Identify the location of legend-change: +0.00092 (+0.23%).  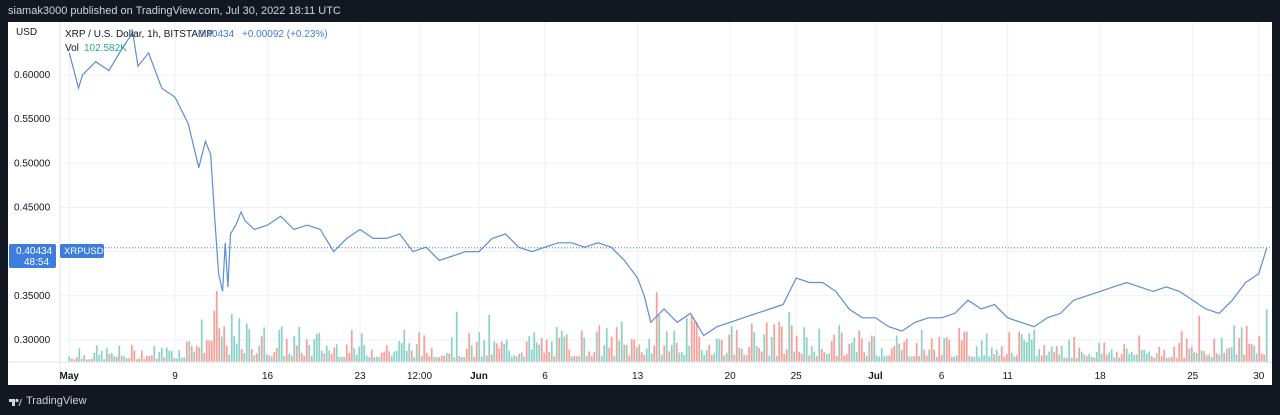
(285, 34).